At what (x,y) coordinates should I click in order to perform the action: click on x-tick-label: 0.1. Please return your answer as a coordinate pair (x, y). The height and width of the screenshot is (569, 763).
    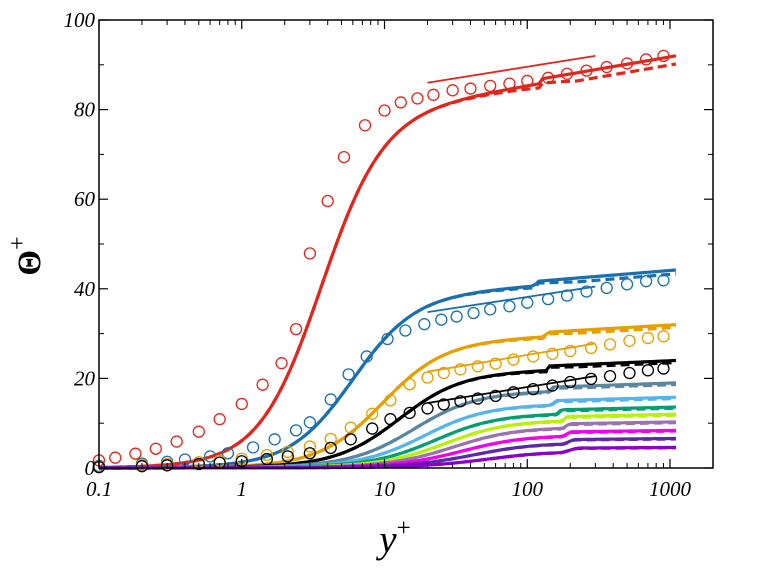
    Looking at the image, I should click on (99, 489).